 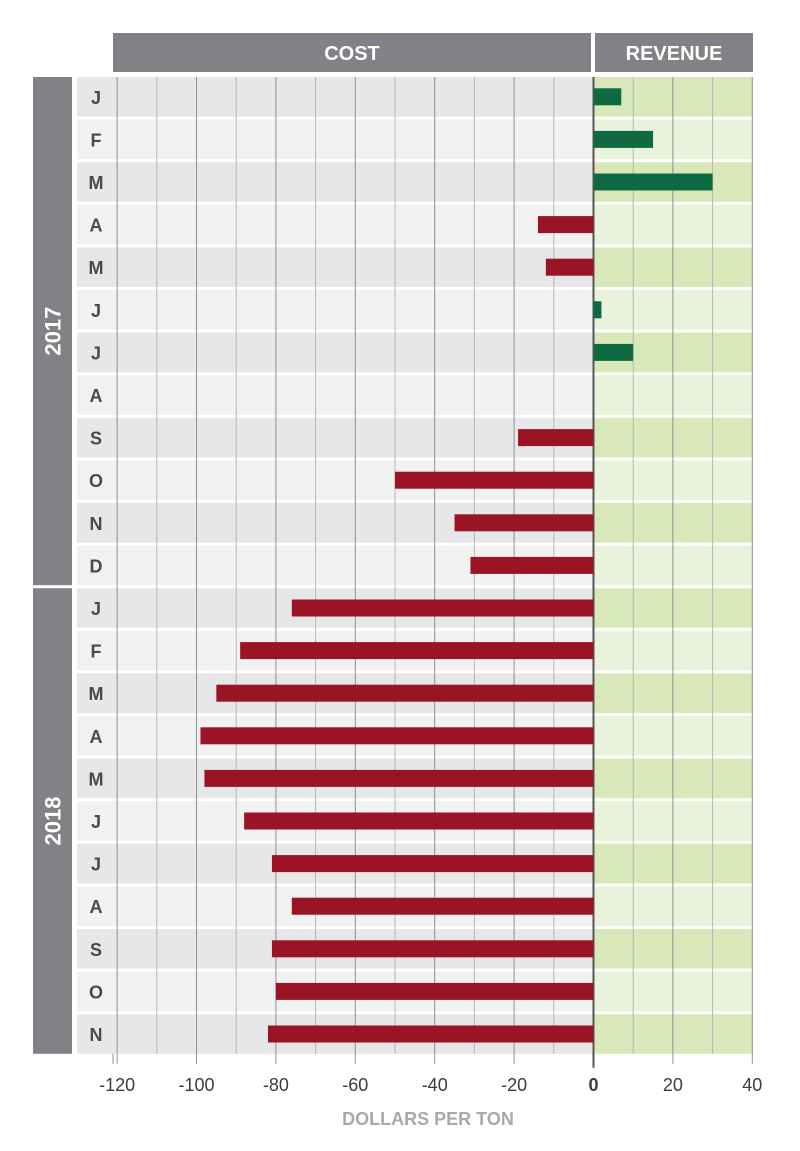 I want to click on year-label: 2018, so click(x=53, y=821).